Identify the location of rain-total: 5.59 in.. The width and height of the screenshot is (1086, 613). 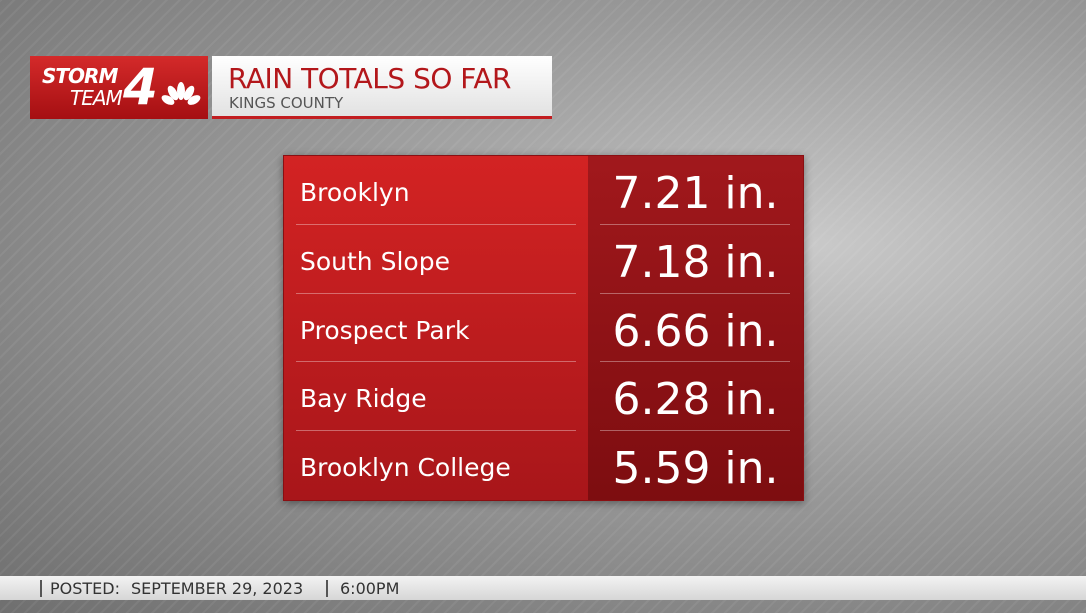
(695, 469).